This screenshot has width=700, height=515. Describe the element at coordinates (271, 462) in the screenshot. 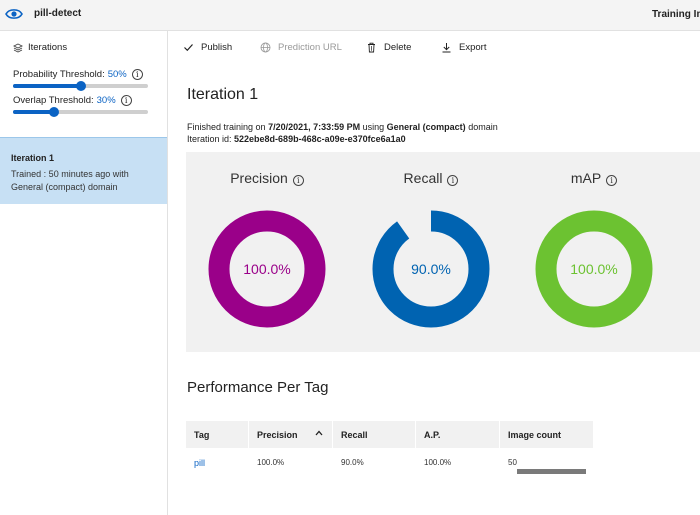

I see `row-precision: 100.0%` at that location.